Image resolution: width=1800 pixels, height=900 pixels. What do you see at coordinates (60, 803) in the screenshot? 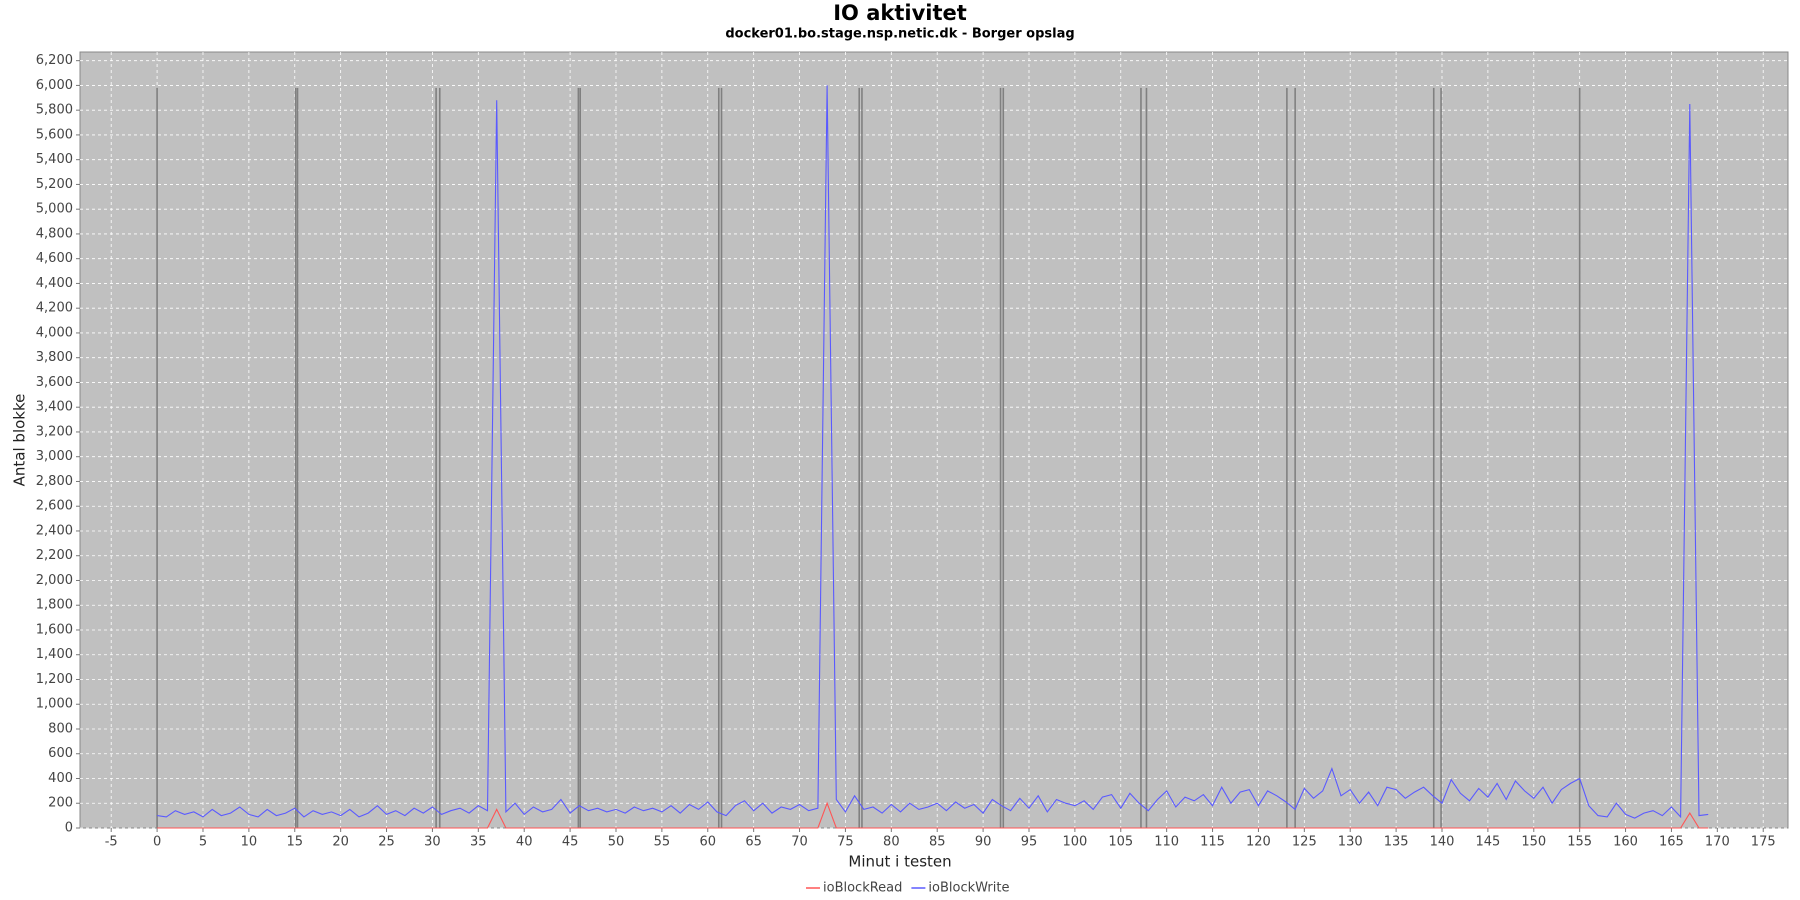
I see `y-tick-label: 200` at bounding box center [60, 803].